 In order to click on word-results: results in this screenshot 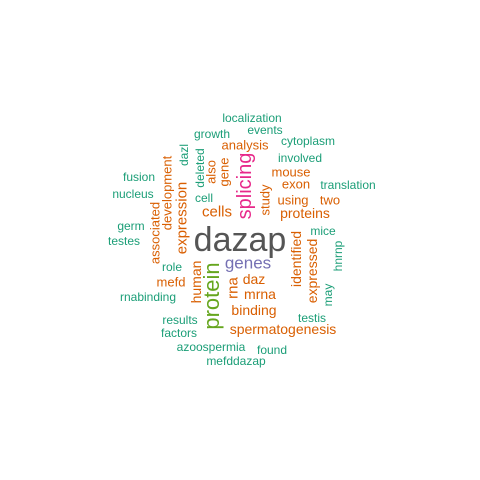, I will do `click(180, 320)`.